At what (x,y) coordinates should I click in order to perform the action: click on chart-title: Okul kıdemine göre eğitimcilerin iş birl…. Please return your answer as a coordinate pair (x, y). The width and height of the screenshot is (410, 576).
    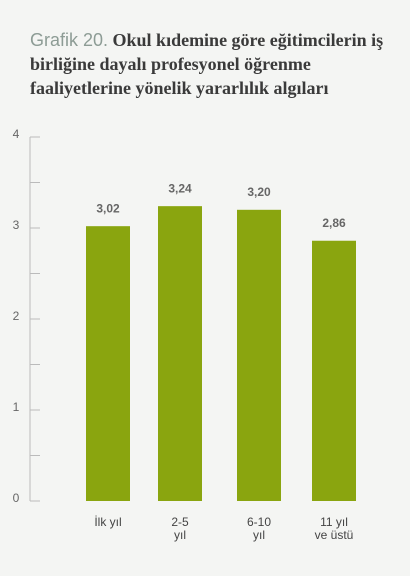
    Looking at the image, I should click on (207, 64).